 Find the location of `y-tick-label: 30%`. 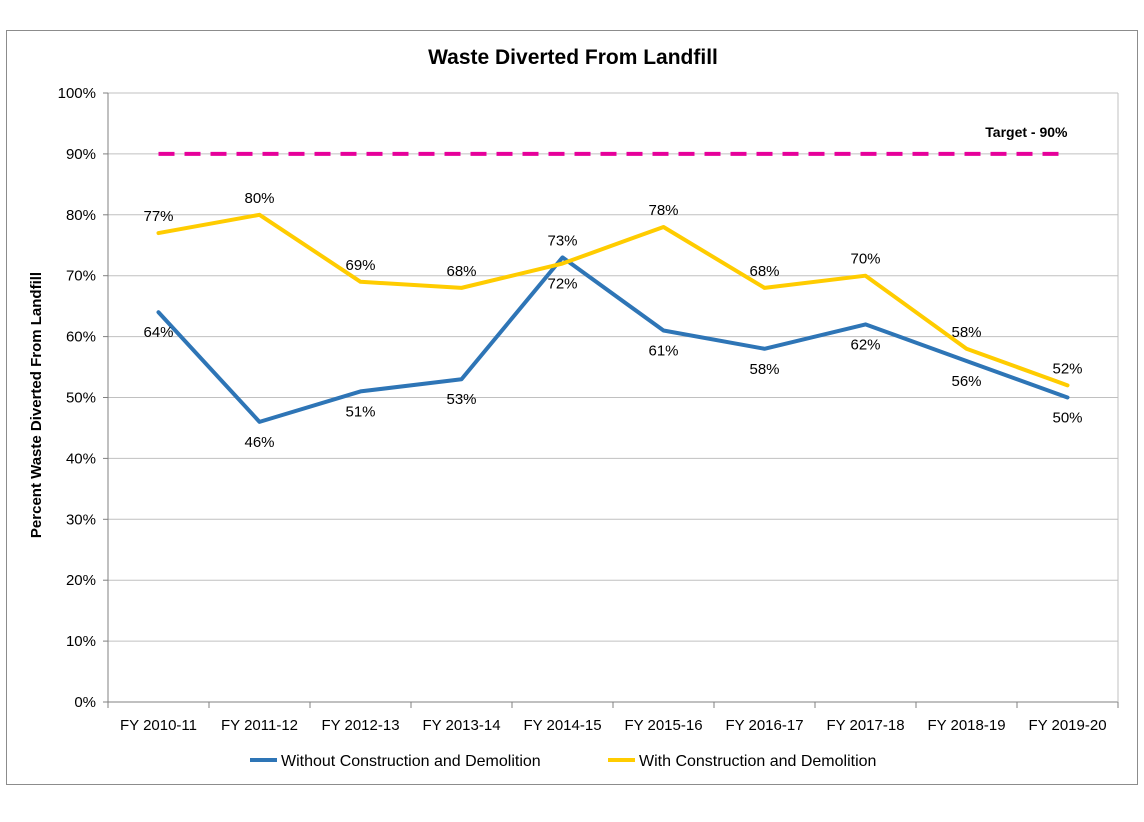

y-tick-label: 30% is located at coordinates (81, 519).